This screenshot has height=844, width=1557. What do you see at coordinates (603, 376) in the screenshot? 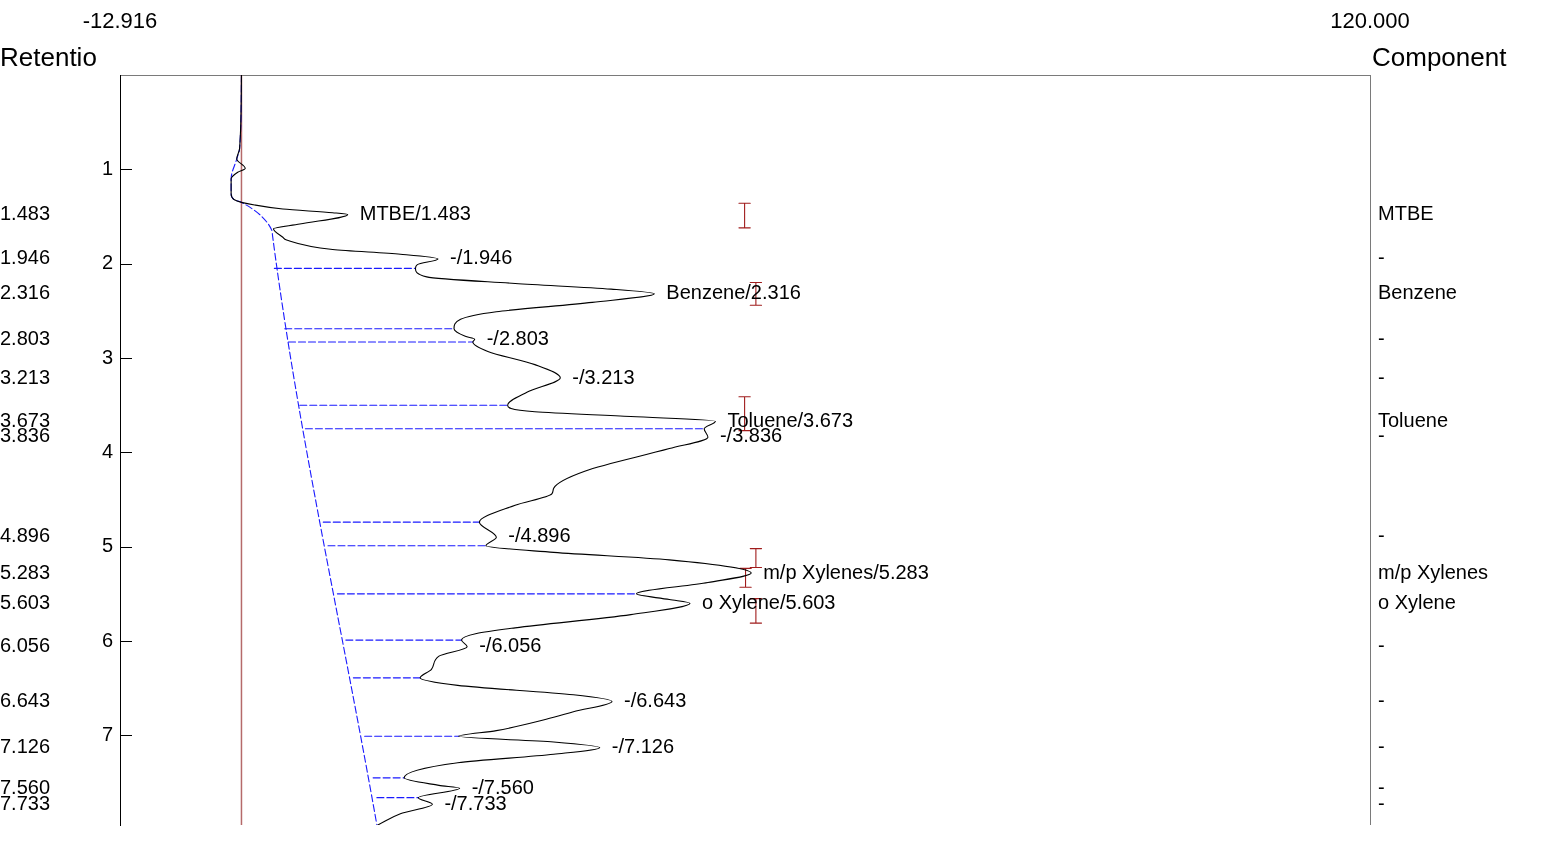
I see `annotation: -/3.213` at bounding box center [603, 376].